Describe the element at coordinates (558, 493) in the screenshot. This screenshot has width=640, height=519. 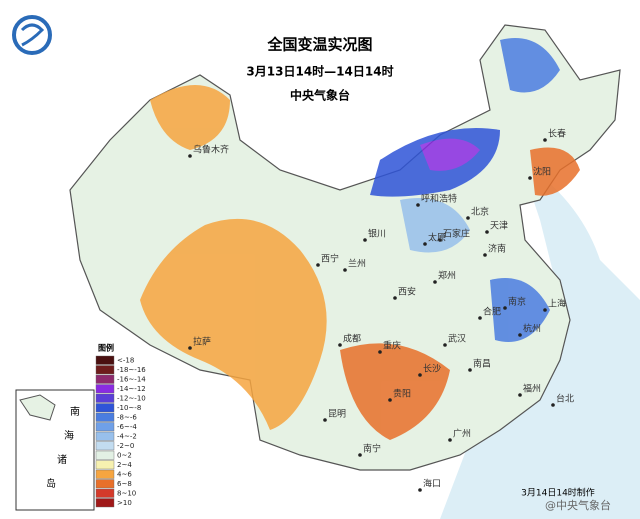
I see `footer: 3月14日14时制作` at that location.